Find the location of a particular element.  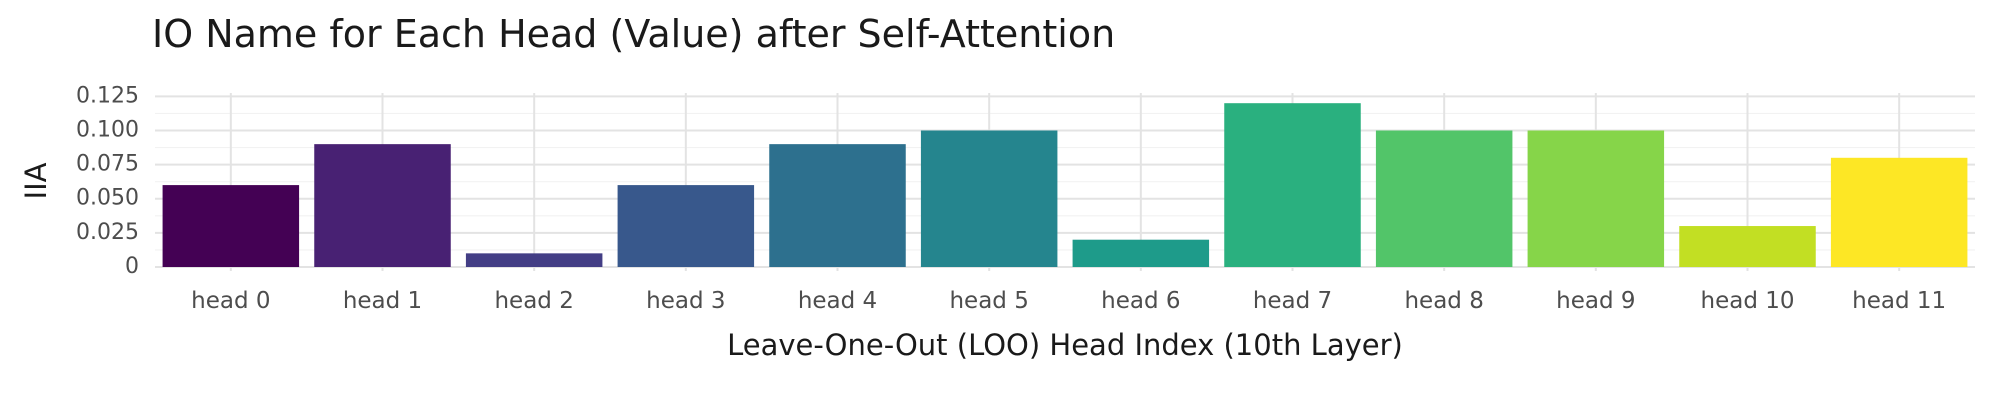

y-axis-label: IIA is located at coordinates (36, 180).